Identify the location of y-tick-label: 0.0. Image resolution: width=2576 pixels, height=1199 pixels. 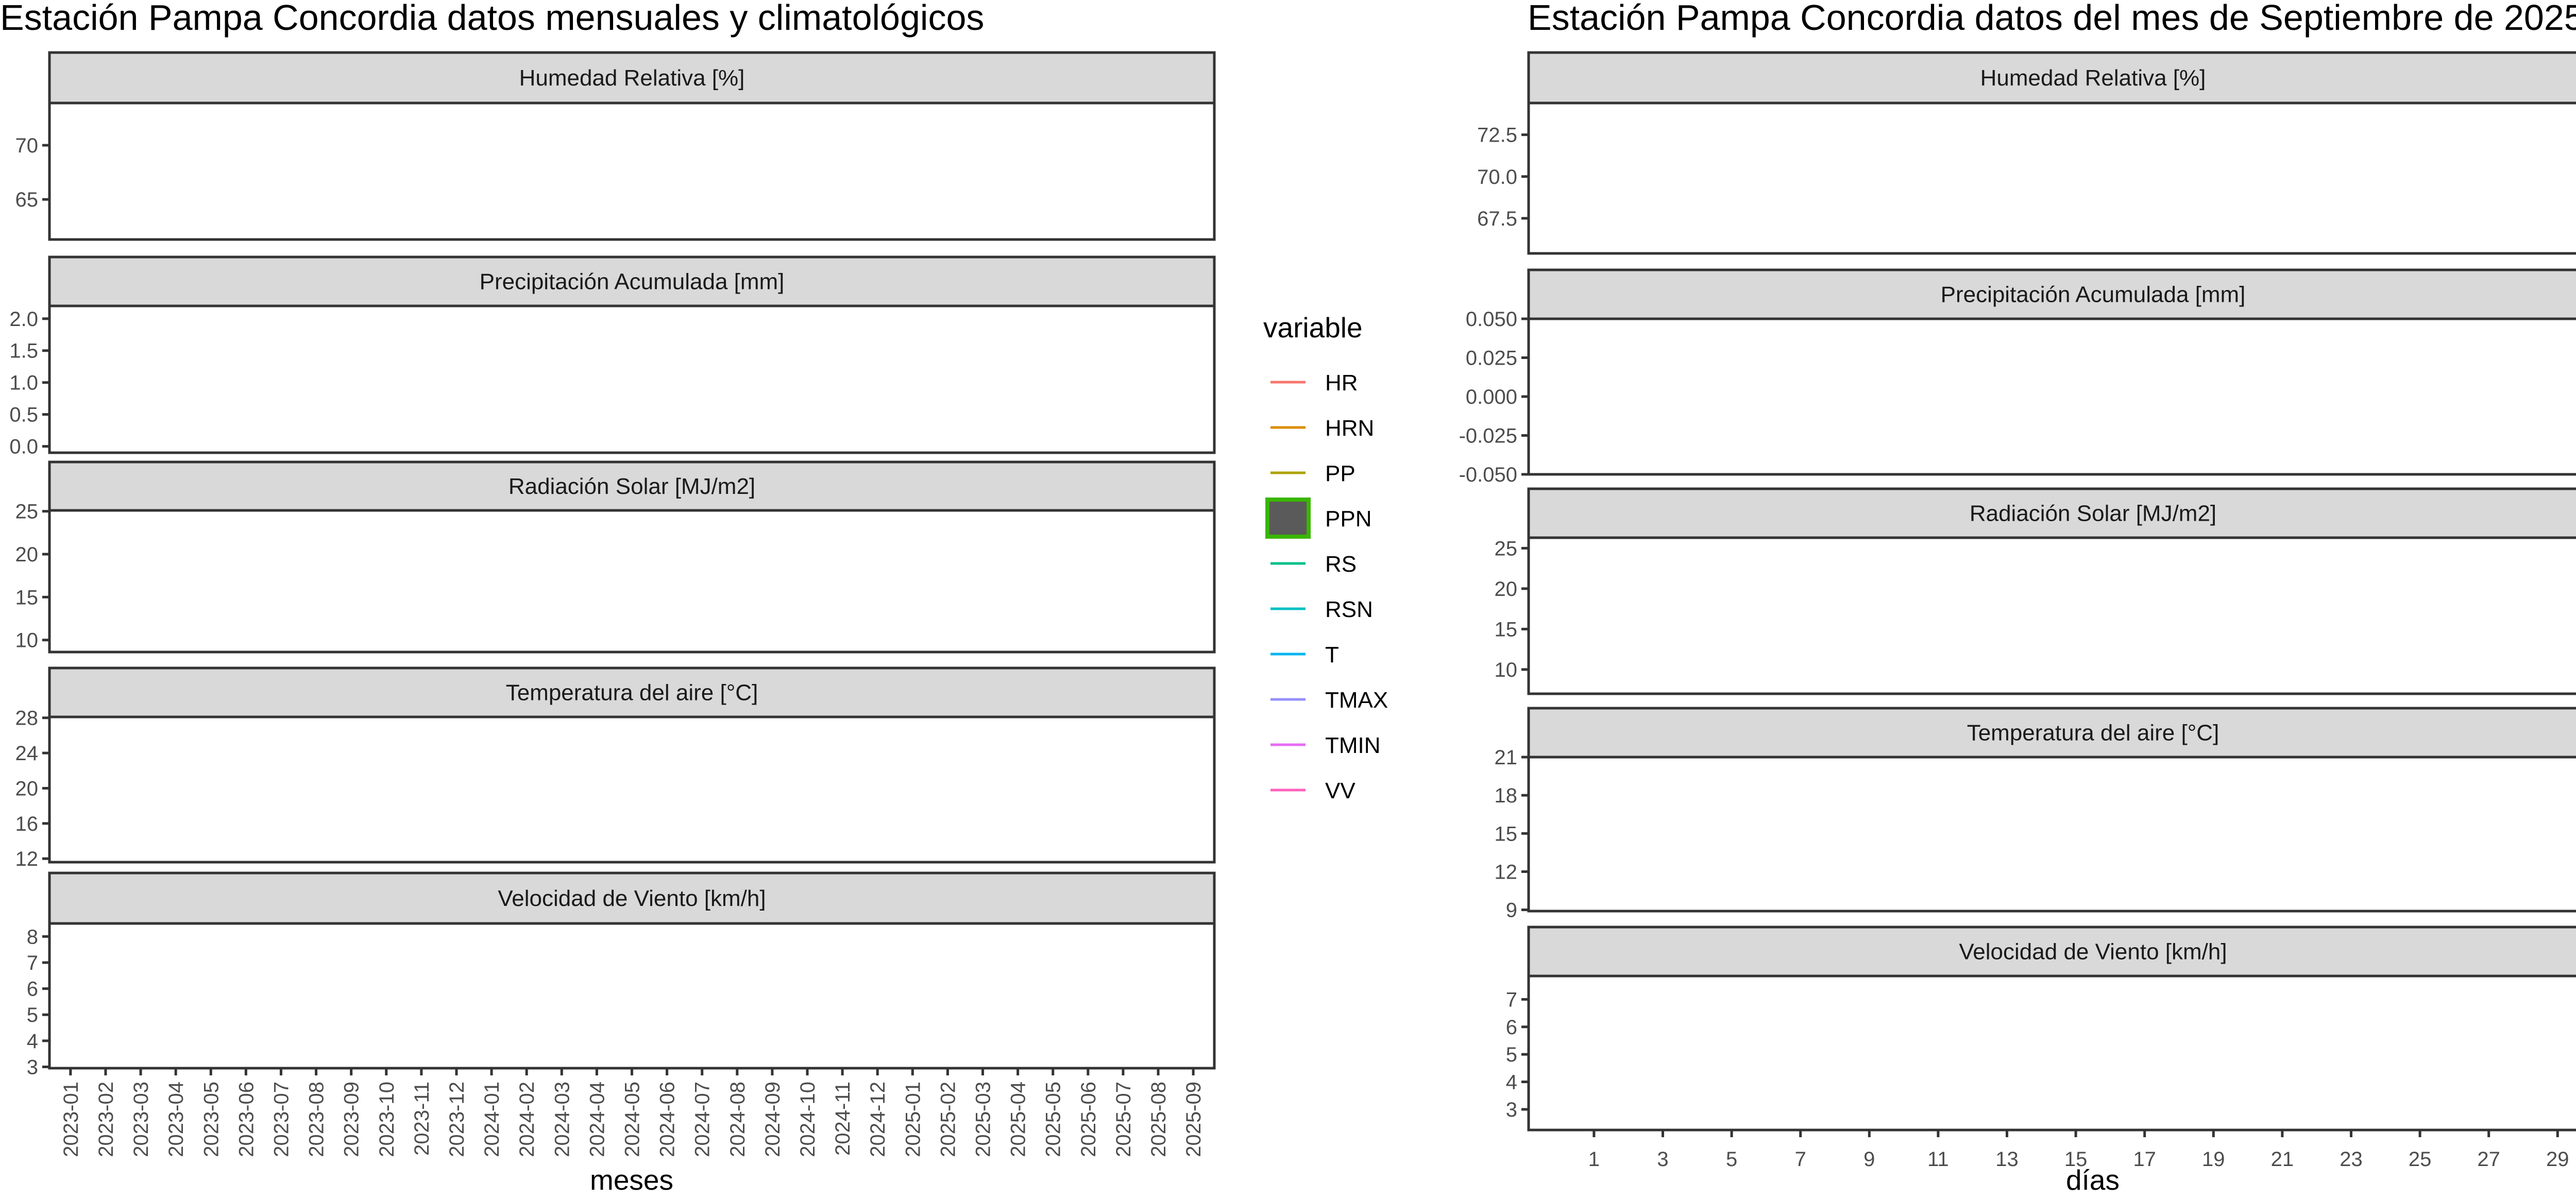
(23, 447).